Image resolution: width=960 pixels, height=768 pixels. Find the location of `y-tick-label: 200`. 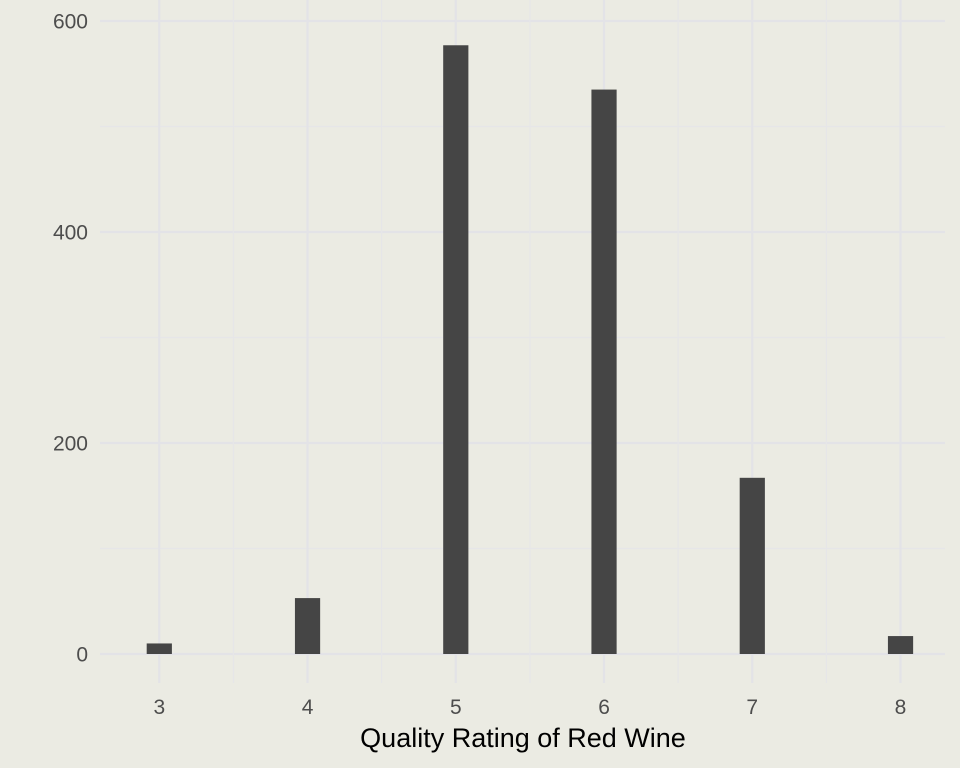

y-tick-label: 200 is located at coordinates (70, 444).